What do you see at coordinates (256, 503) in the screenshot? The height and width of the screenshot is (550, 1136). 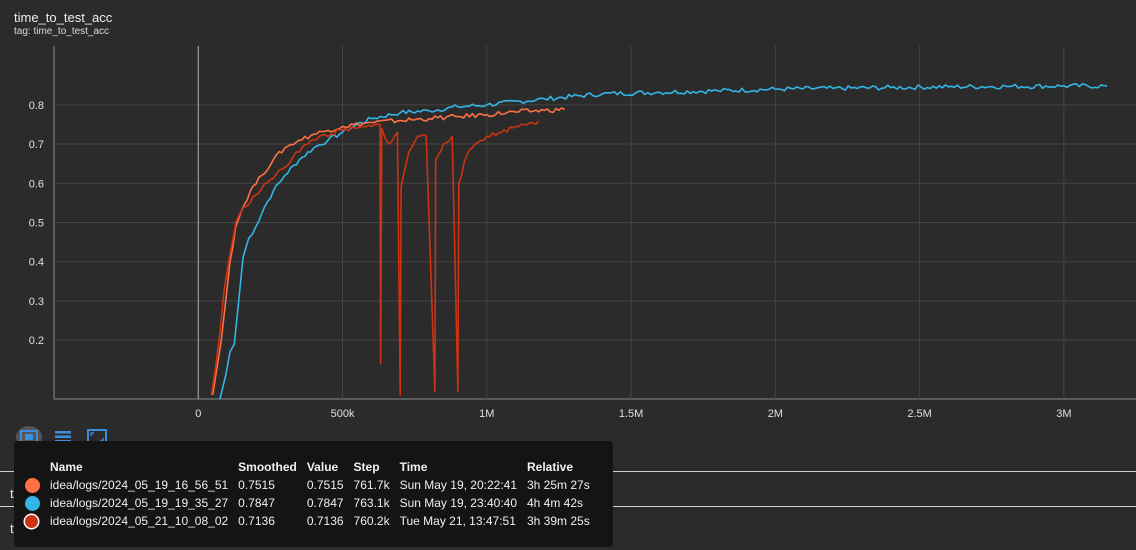 I see `smoothed-value: 0.7847` at bounding box center [256, 503].